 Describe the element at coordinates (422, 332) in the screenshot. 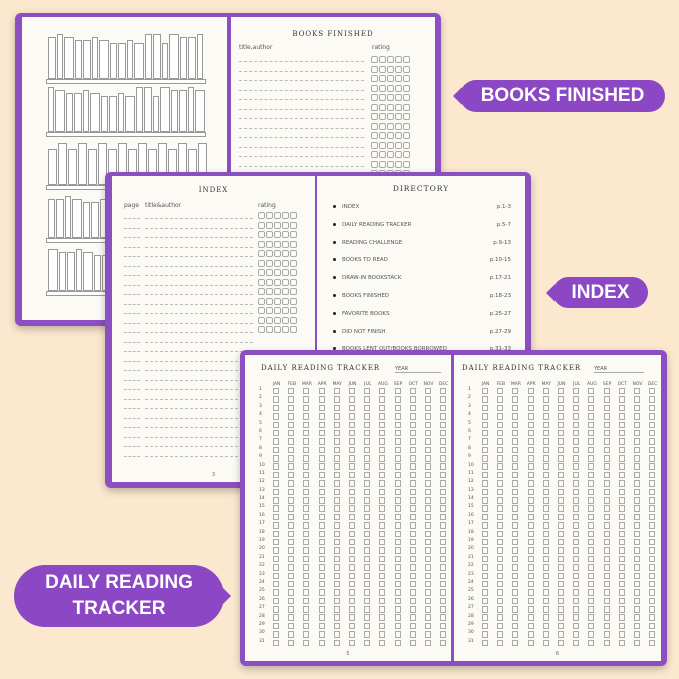

I see `directory-item: DID NOT FINISH p.27-29` at that location.